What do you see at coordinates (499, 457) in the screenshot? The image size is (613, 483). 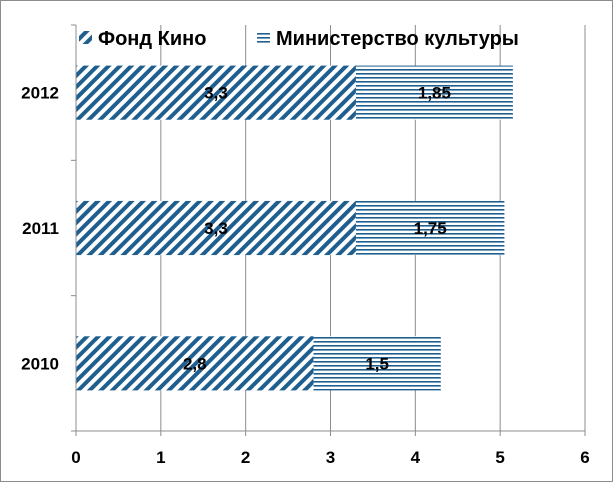 I see `x-tick-label: 5` at bounding box center [499, 457].